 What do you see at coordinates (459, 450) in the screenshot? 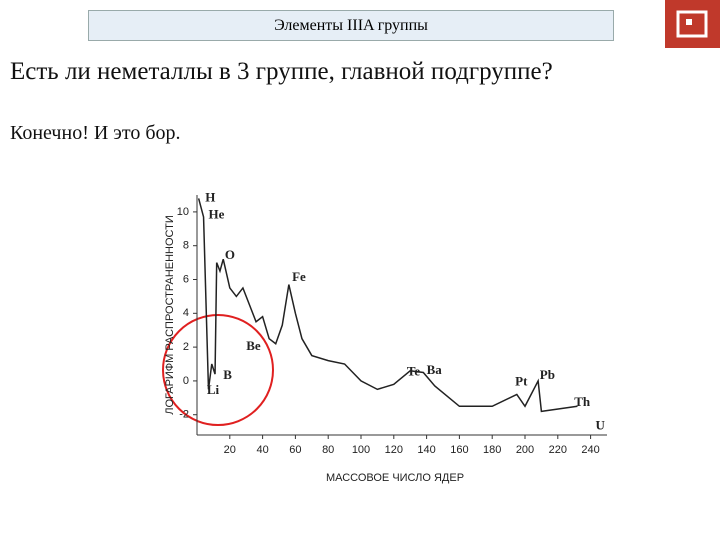
I see `x-tick-label: 160` at bounding box center [459, 450].